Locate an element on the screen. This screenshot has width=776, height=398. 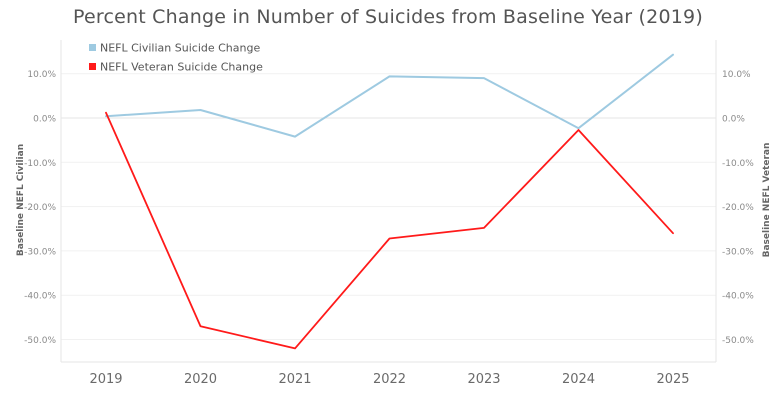
legend-swatch-civilian is located at coordinates (92, 47).